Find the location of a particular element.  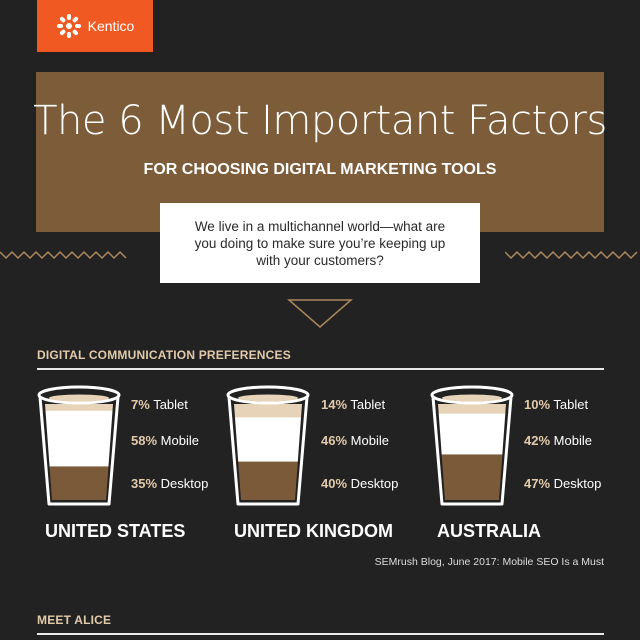

page-title: The 6 Most Important Factors is located at coordinates (320, 121).